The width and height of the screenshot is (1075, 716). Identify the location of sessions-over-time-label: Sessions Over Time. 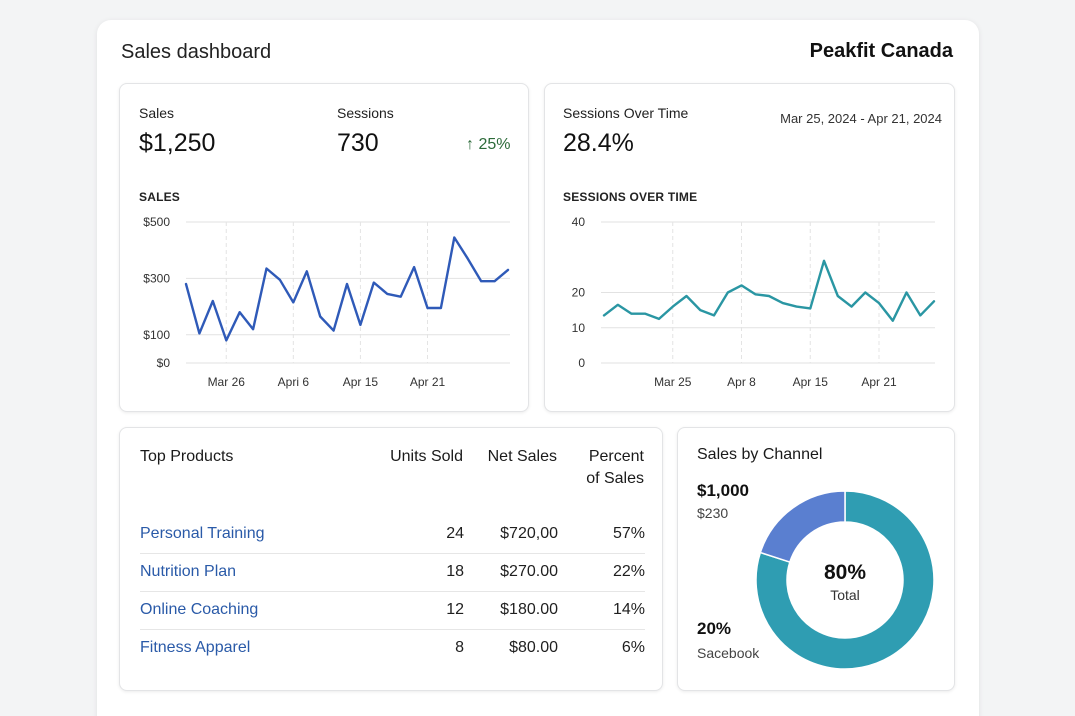
(626, 113).